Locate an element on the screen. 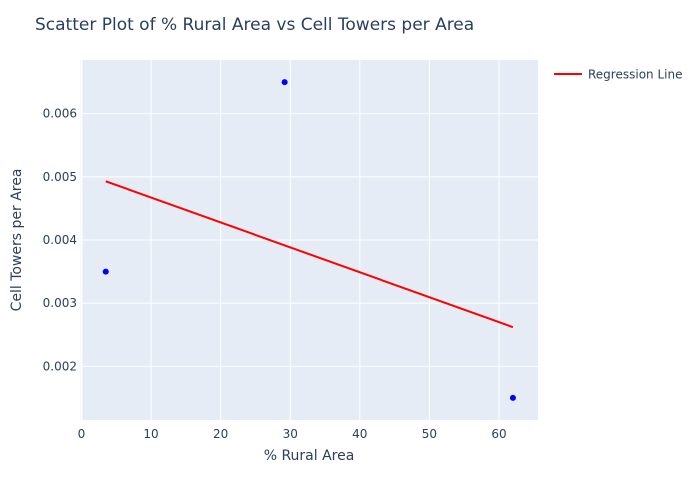 Image resolution: width=700 pixels, height=500 pixels. x-tick-label: 0 is located at coordinates (82, 434).